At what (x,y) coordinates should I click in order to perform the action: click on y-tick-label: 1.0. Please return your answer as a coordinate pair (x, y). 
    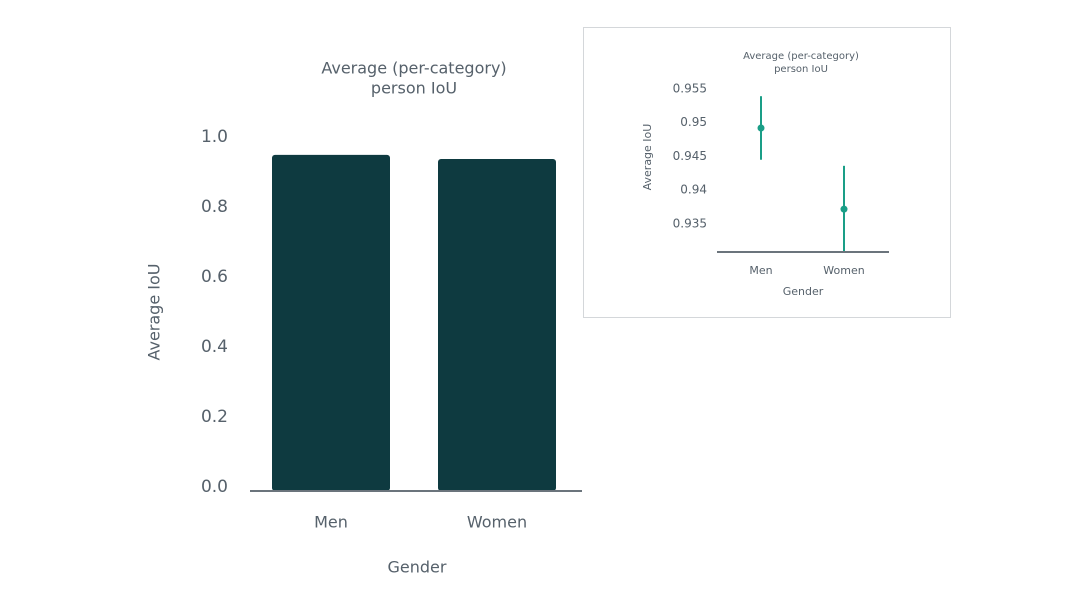
    Looking at the image, I should click on (214, 137).